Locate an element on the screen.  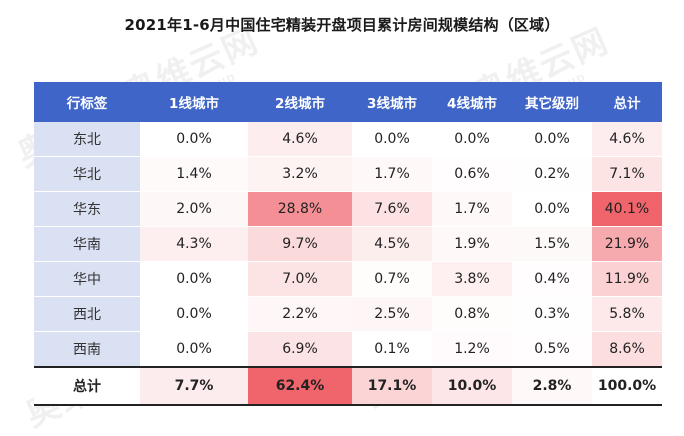
row-label: 西南 is located at coordinates (87, 349).